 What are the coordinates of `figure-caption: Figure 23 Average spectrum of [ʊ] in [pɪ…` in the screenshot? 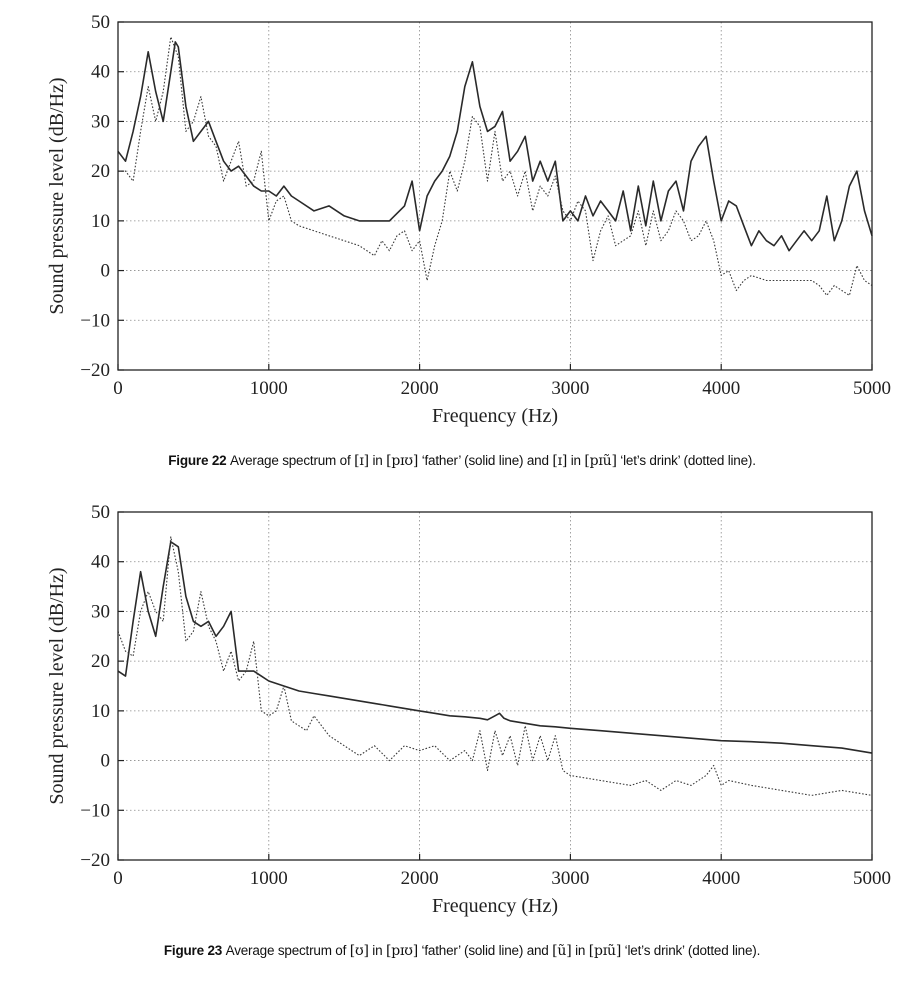 It's located at (462, 951).